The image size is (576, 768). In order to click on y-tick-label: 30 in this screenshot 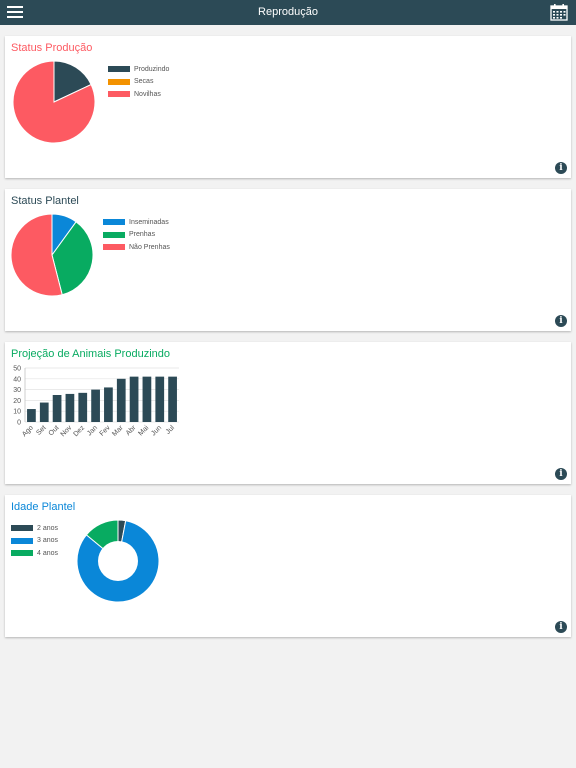, I will do `click(17, 390)`.